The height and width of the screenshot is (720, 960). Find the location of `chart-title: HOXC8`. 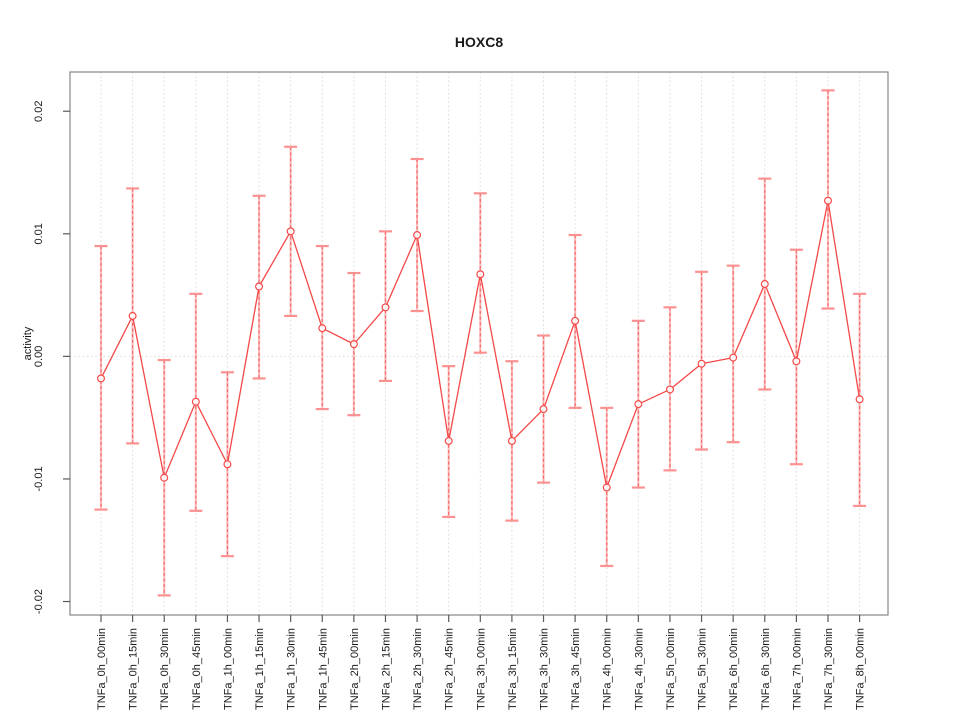

chart-title: HOXC8 is located at coordinates (479, 42).